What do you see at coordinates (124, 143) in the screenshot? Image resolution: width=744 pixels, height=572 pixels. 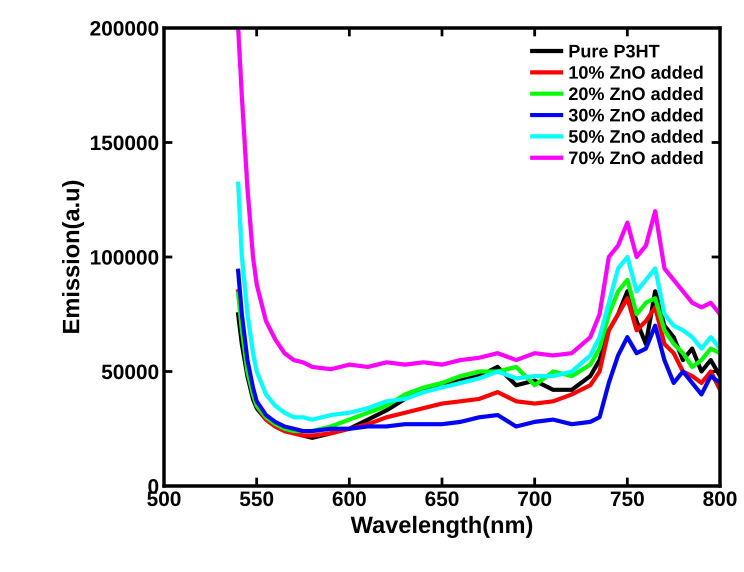 I see `y-tick-label: 150000` at bounding box center [124, 143].